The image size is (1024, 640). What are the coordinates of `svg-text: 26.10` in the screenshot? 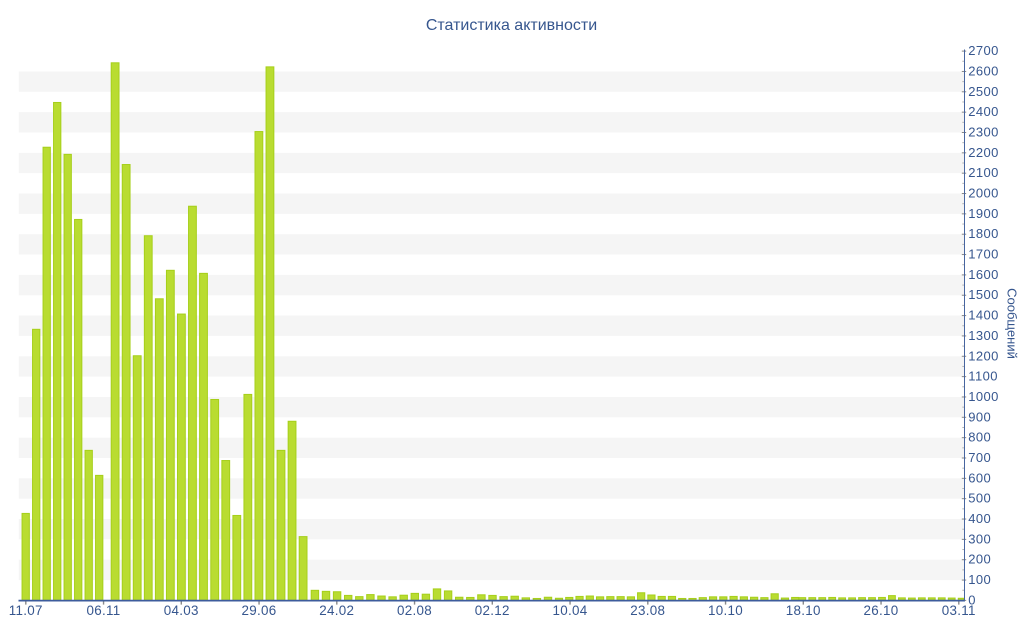 It's located at (881, 610).